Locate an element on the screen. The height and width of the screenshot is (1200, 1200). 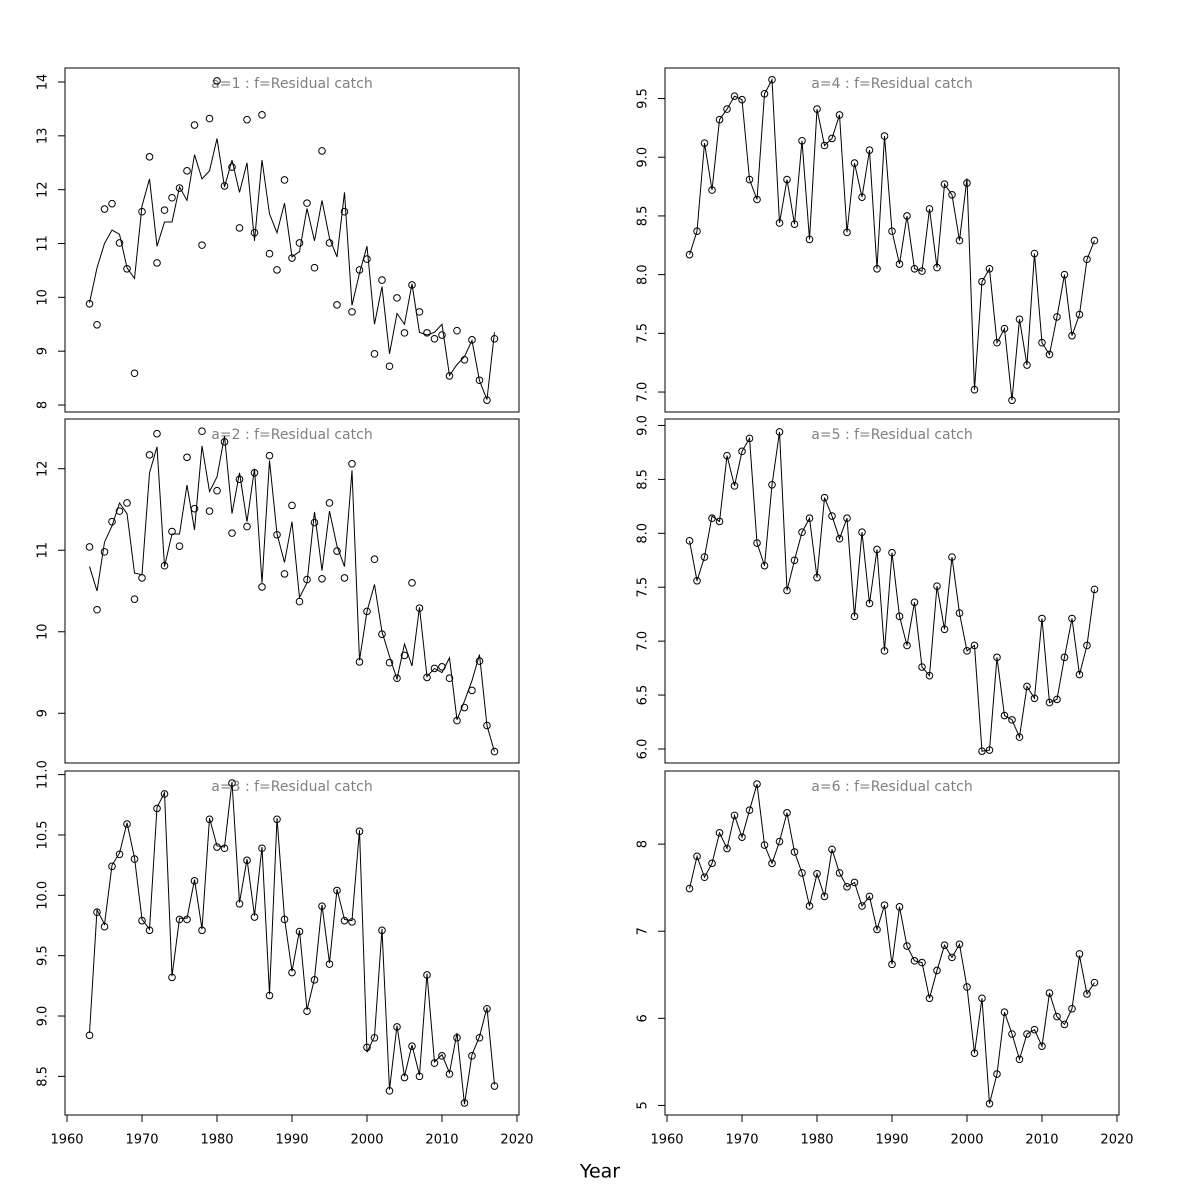
y-tick-label: 6 is located at coordinates (643, 1018).